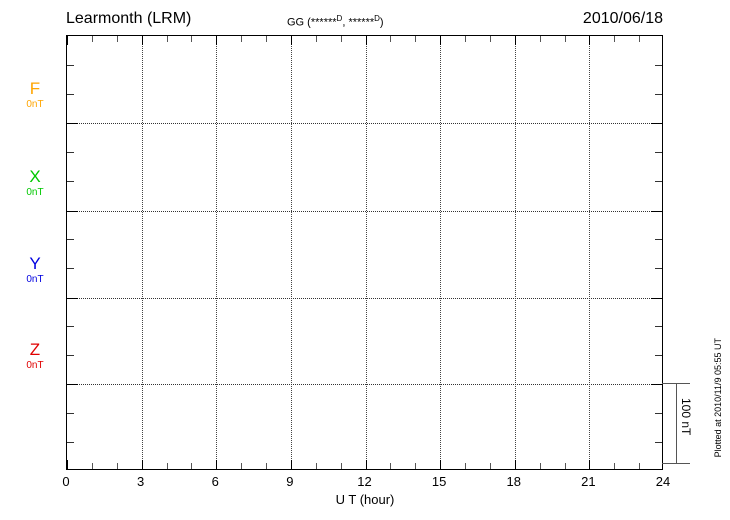 The width and height of the screenshot is (730, 520). I want to click on coord-open-paren: (, so click(307, 22).